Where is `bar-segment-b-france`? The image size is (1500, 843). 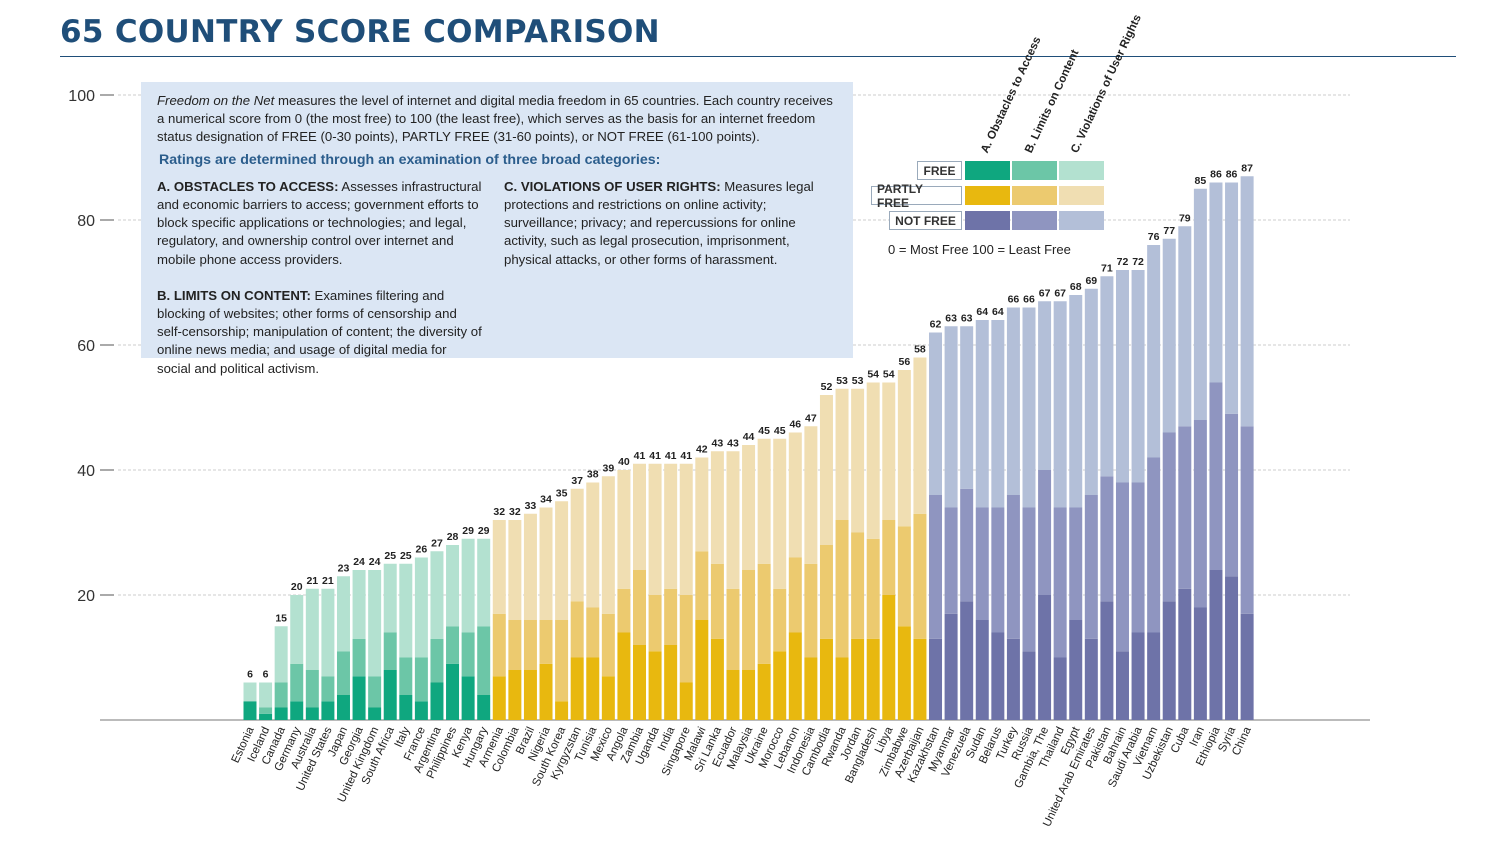 bar-segment-b-france is located at coordinates (421, 679).